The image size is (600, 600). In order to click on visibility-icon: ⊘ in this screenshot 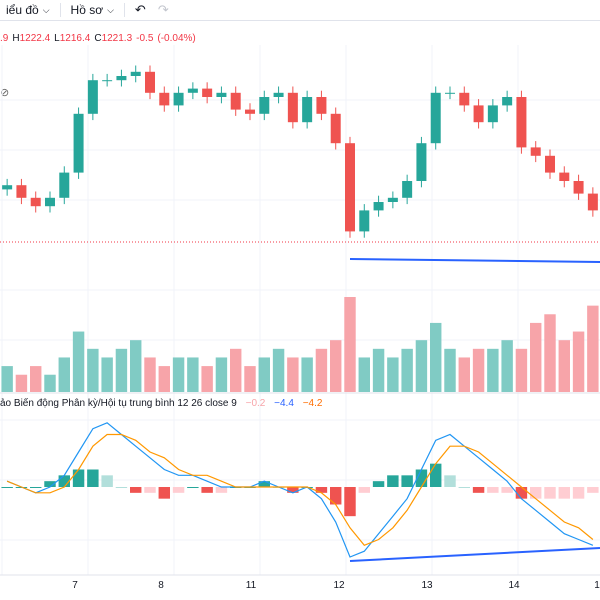, I will do `click(5, 93)`.